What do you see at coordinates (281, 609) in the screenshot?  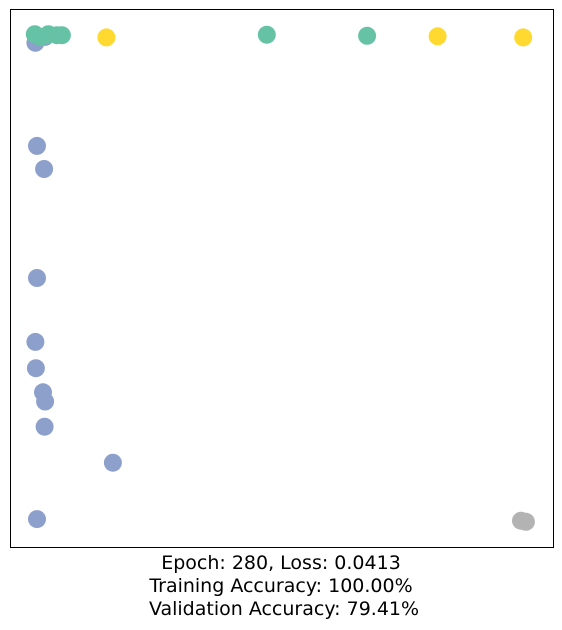 I see `caption-validation-accuracy: Validation Accuracy: 79.41%` at bounding box center [281, 609].